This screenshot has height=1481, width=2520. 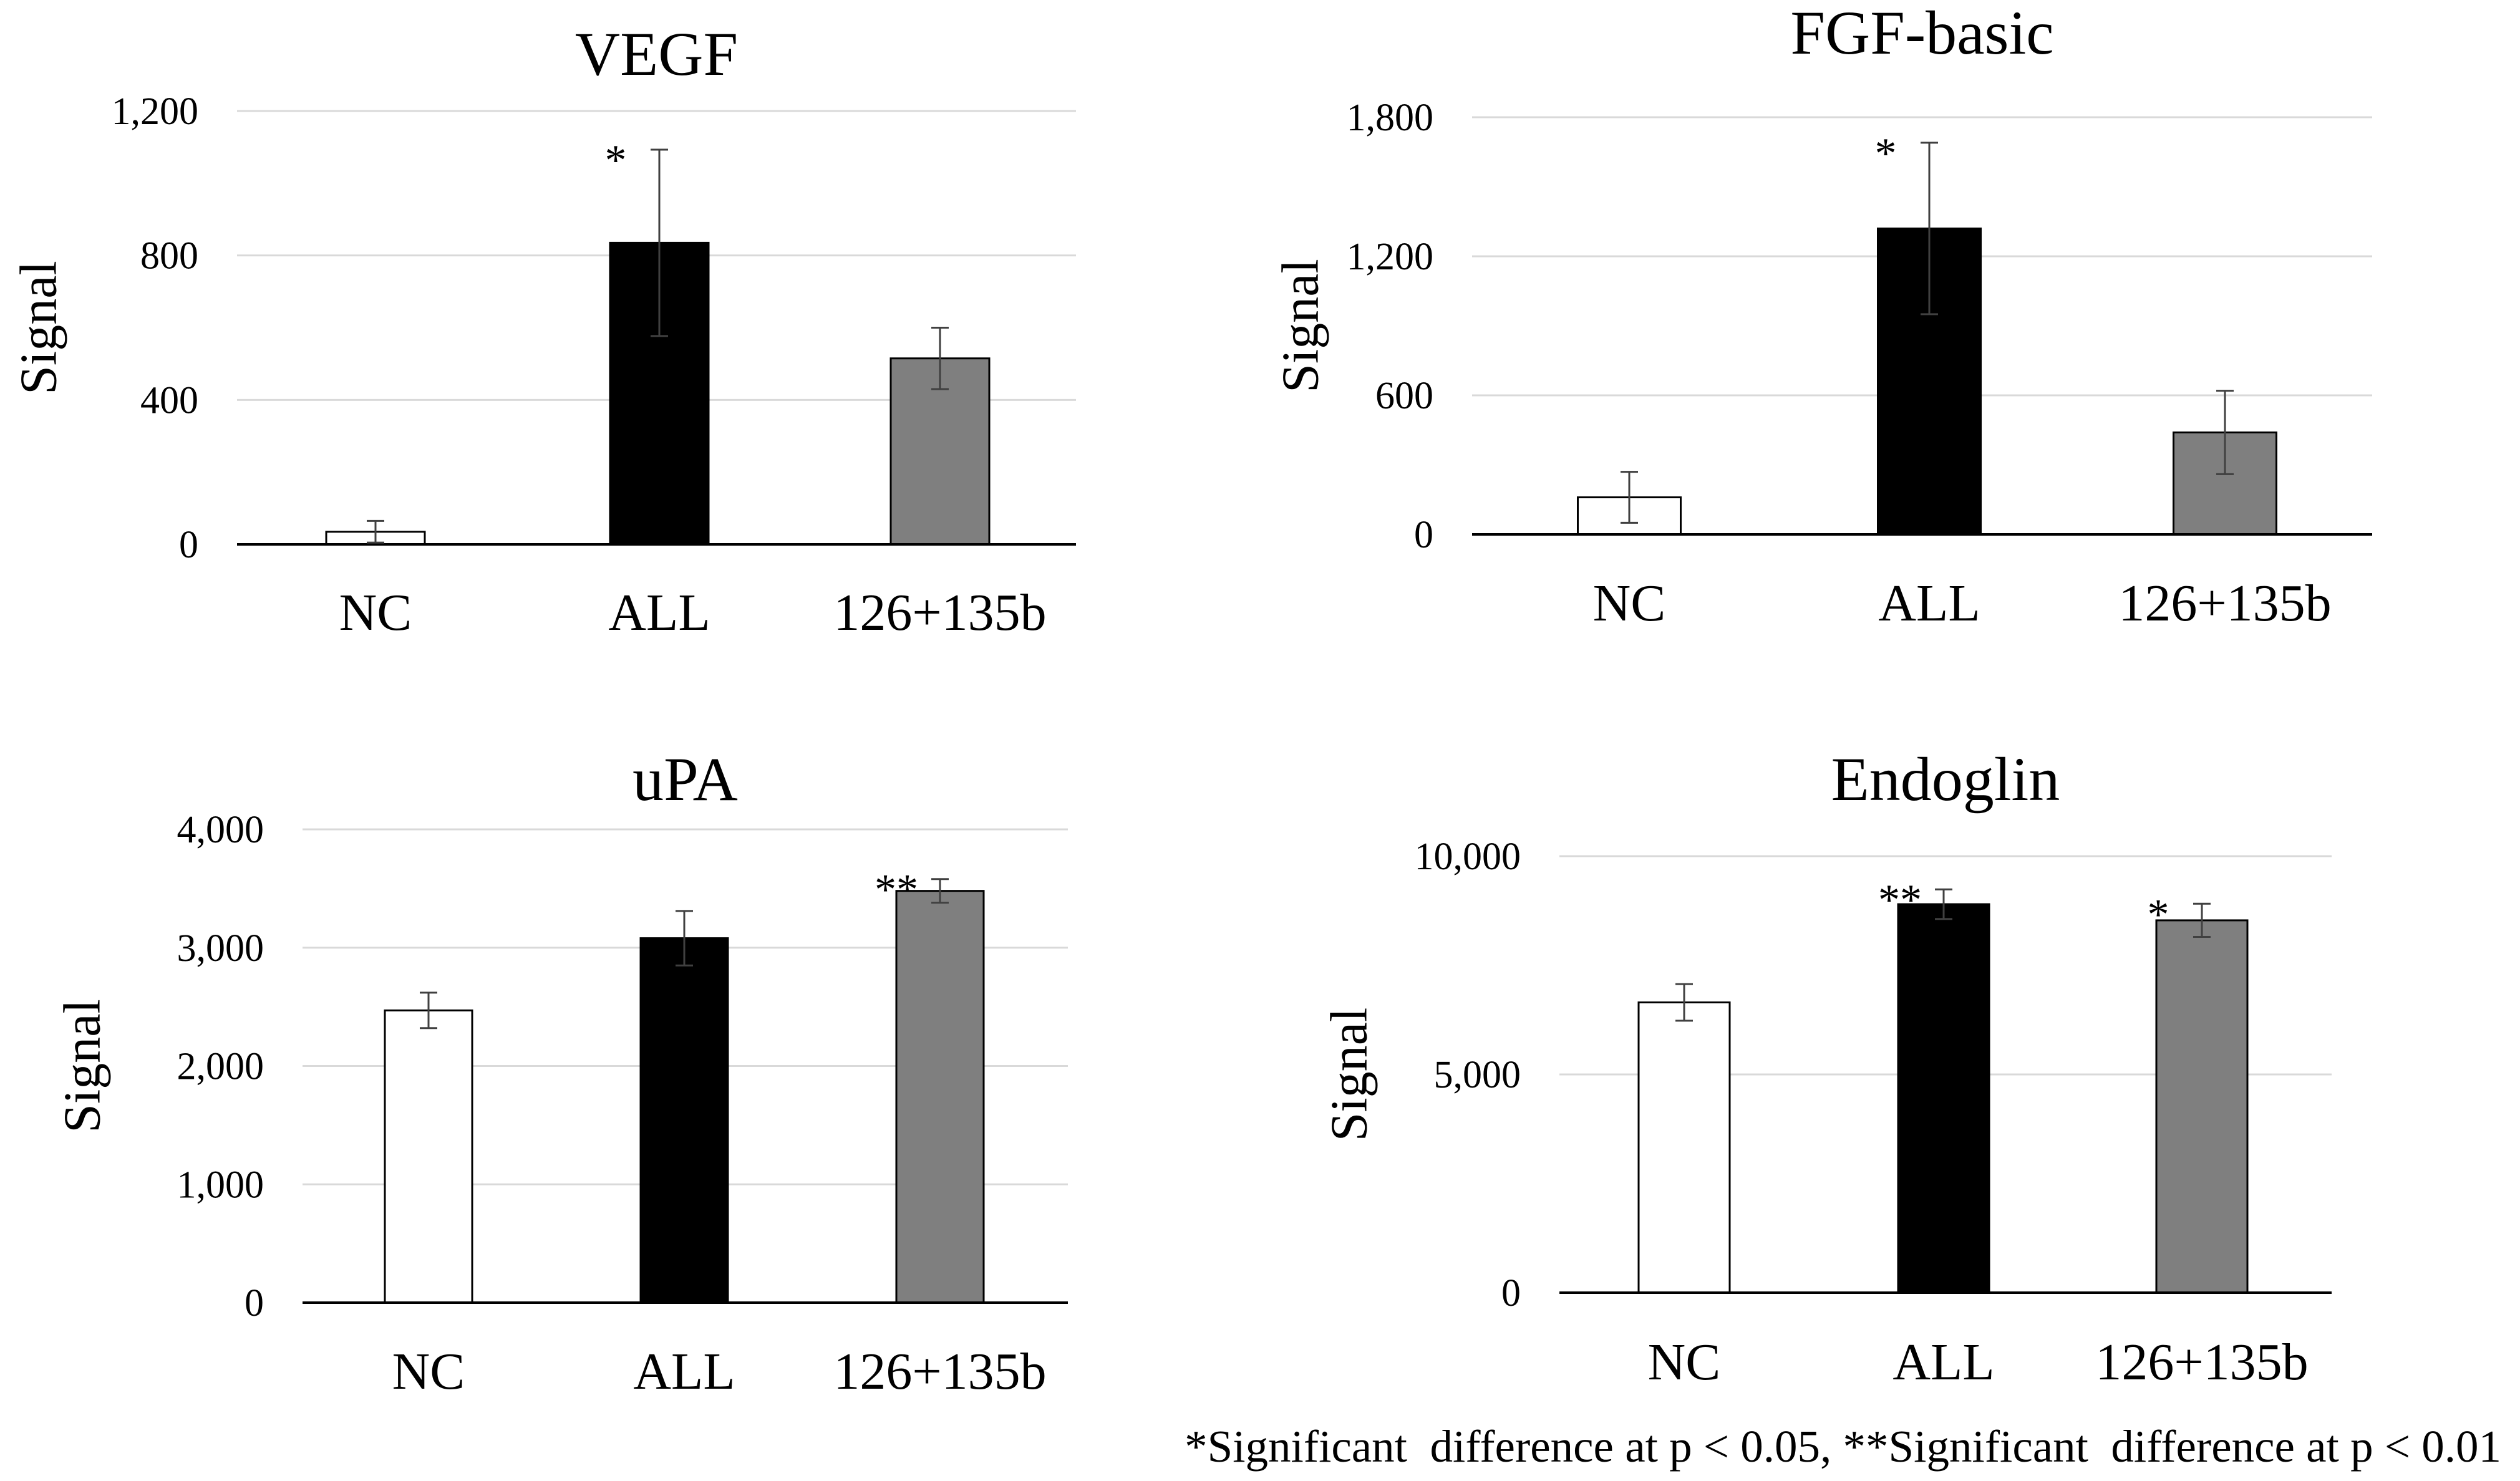 What do you see at coordinates (220, 948) in the screenshot?
I see `y-tick-label: 3,000` at bounding box center [220, 948].